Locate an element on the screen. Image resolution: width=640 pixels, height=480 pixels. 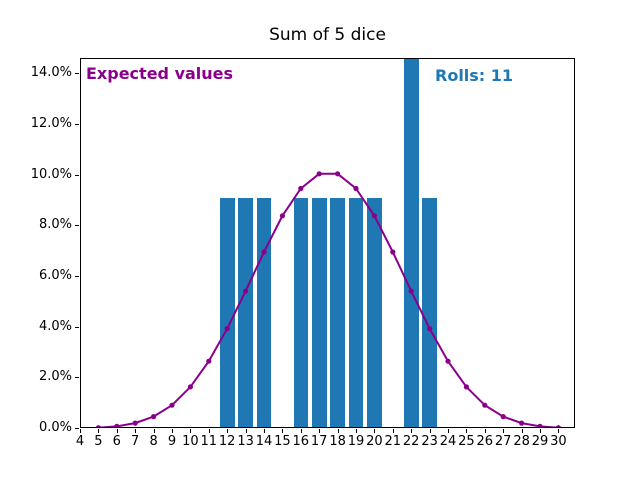
x-tick-label: 24 is located at coordinates (448, 441).